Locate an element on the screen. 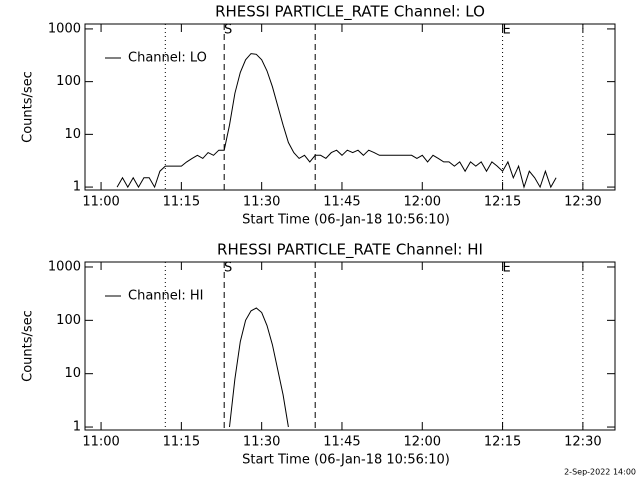 This screenshot has width=640, height=480. plot-area is located at coordinates (259, 367).